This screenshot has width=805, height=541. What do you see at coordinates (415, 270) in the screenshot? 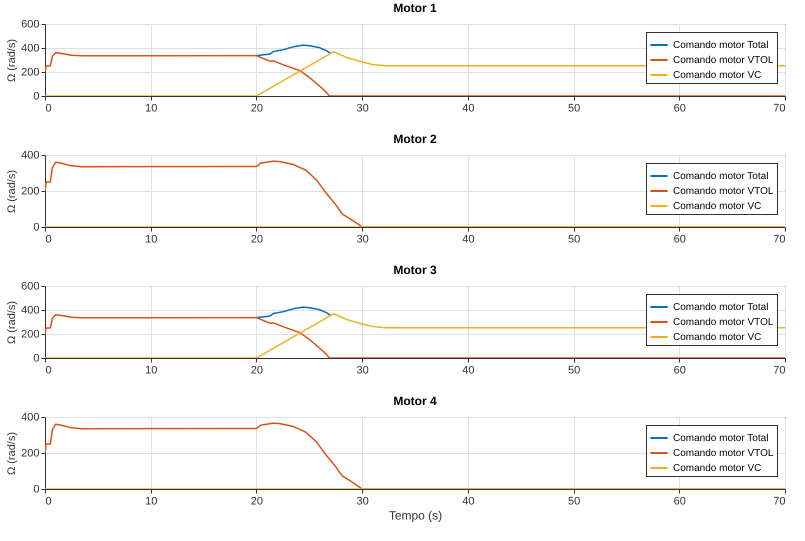
I see `chart-title: Motor 3` at bounding box center [415, 270].